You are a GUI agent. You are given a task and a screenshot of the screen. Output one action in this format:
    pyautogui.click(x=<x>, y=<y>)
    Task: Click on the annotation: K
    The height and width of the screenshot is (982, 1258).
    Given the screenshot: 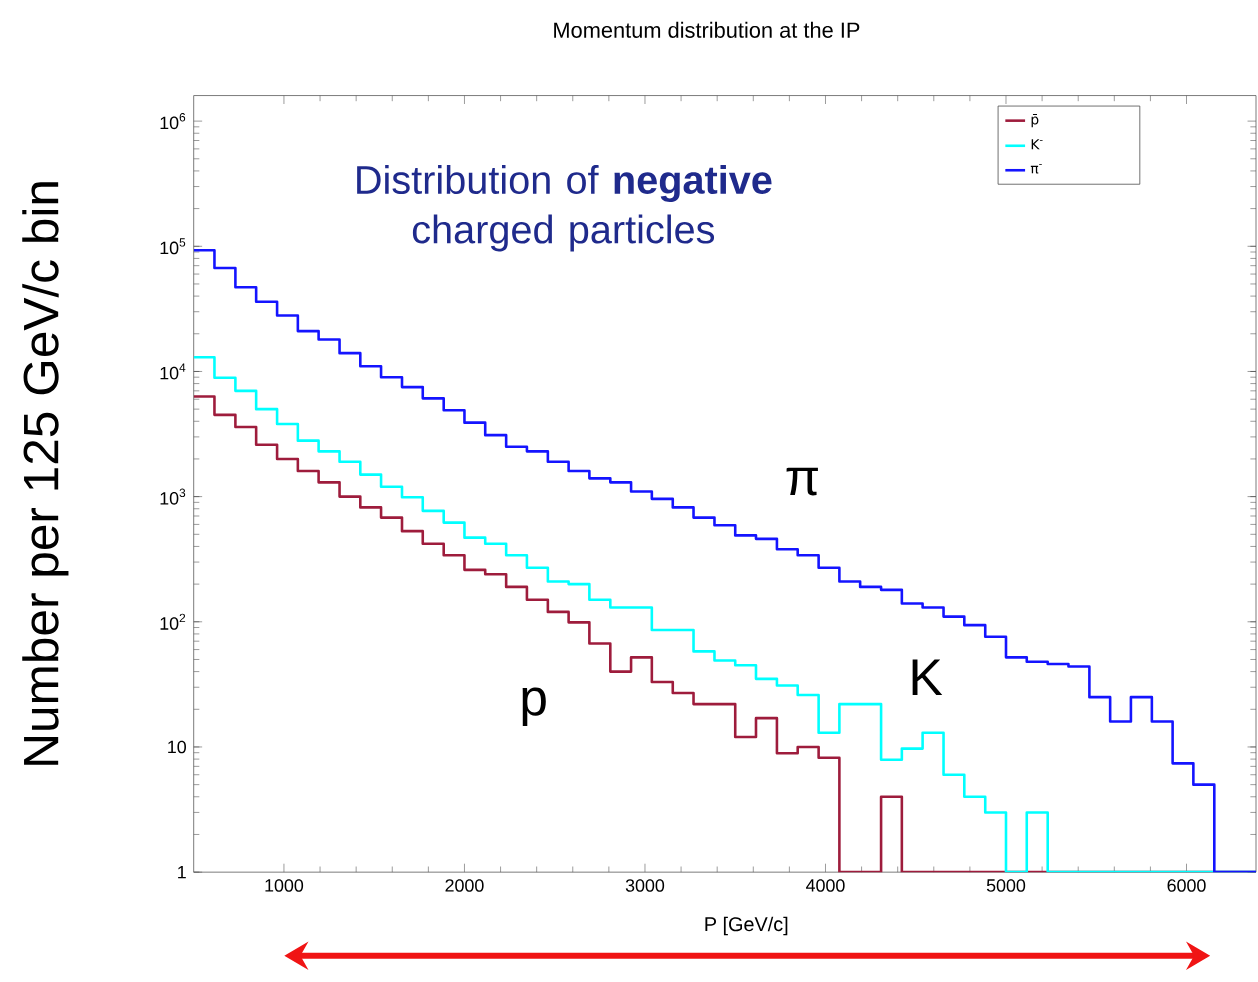 What is the action you would take?
    pyautogui.click(x=927, y=677)
    